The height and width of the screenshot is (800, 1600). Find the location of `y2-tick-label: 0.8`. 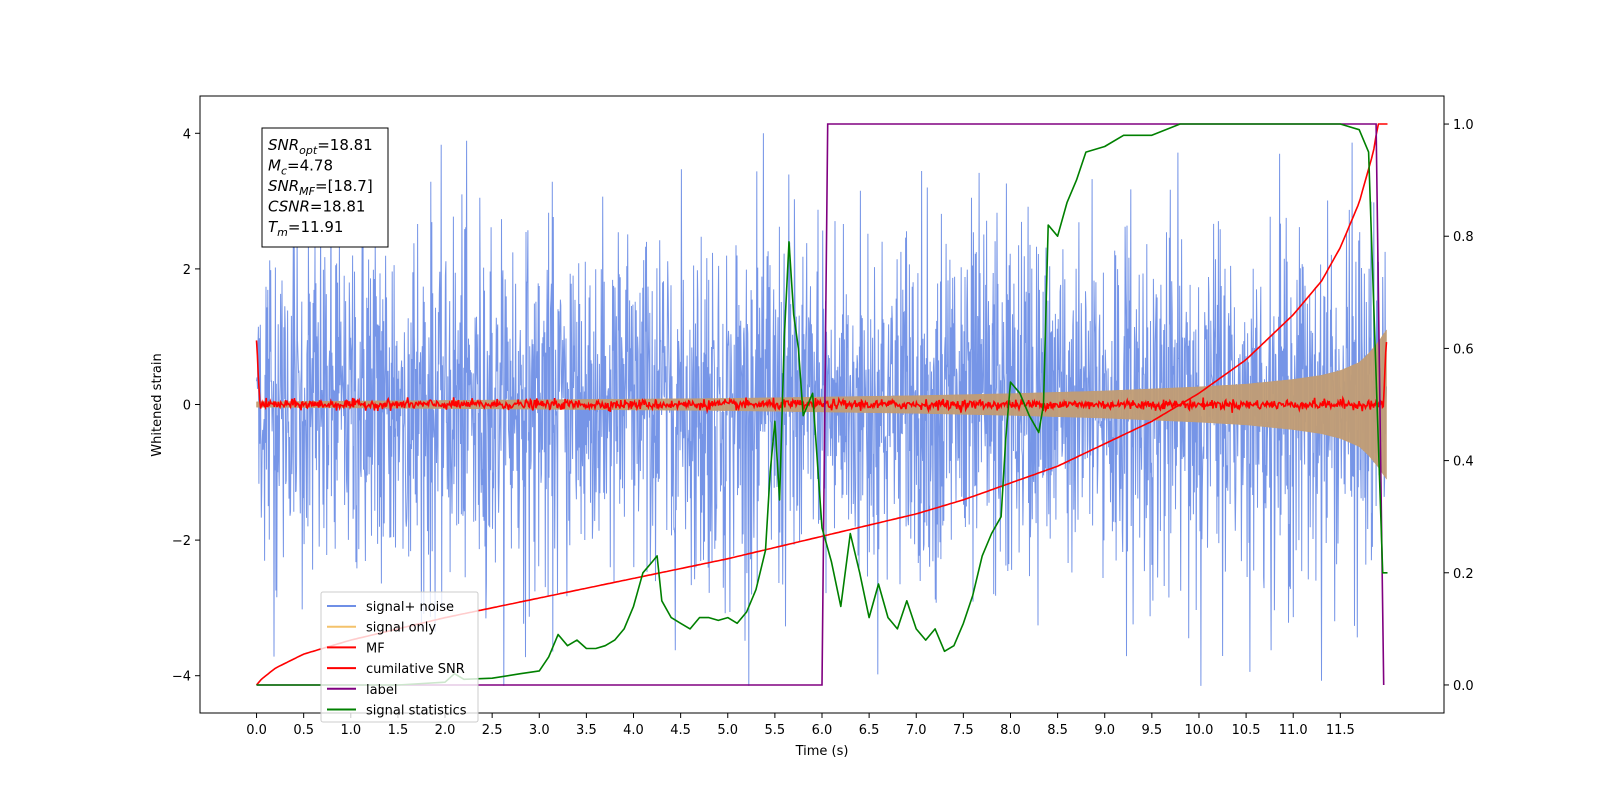

y2-tick-label: 0.8 is located at coordinates (1463, 237).